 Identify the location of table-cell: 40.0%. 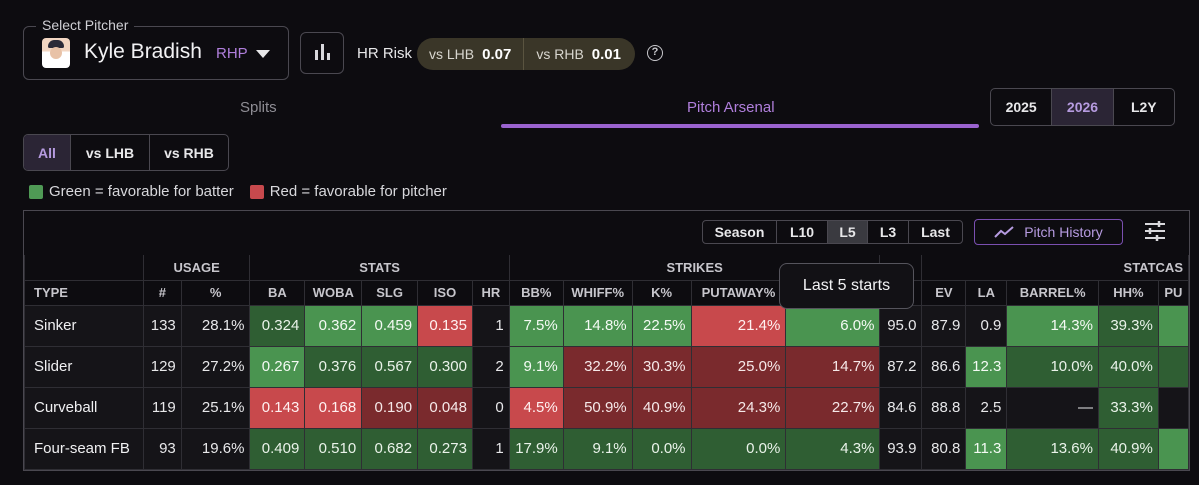
(1128, 366).